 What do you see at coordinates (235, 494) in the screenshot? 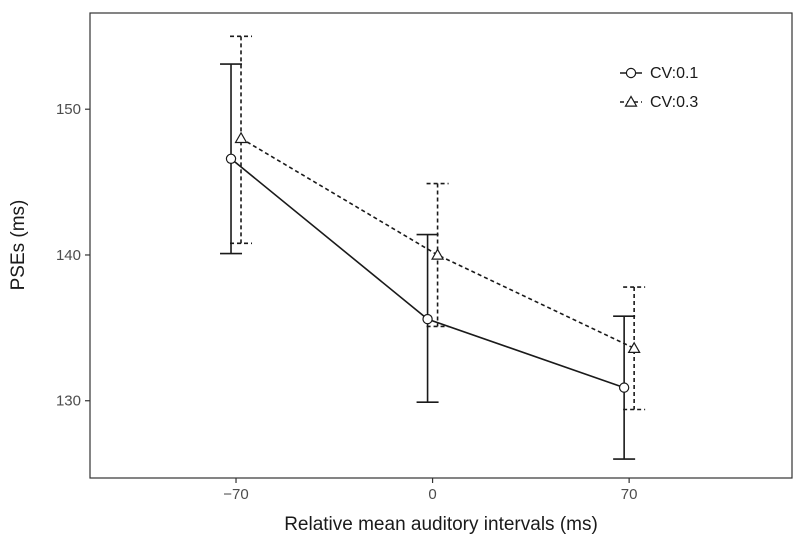
I see `x-tick-label: −70` at bounding box center [235, 494].